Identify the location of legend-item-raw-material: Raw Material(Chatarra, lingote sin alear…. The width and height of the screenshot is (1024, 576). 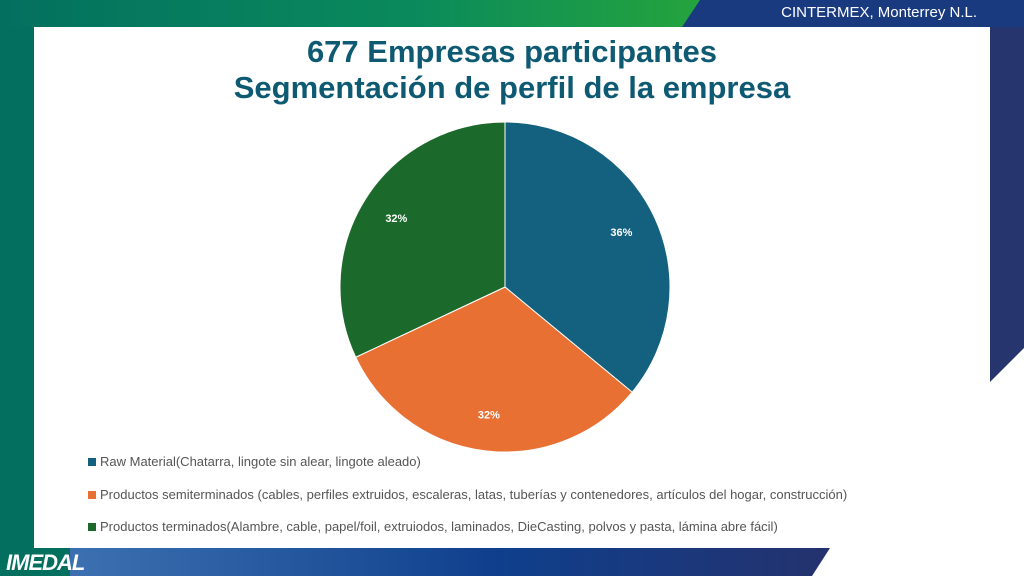
(254, 461).